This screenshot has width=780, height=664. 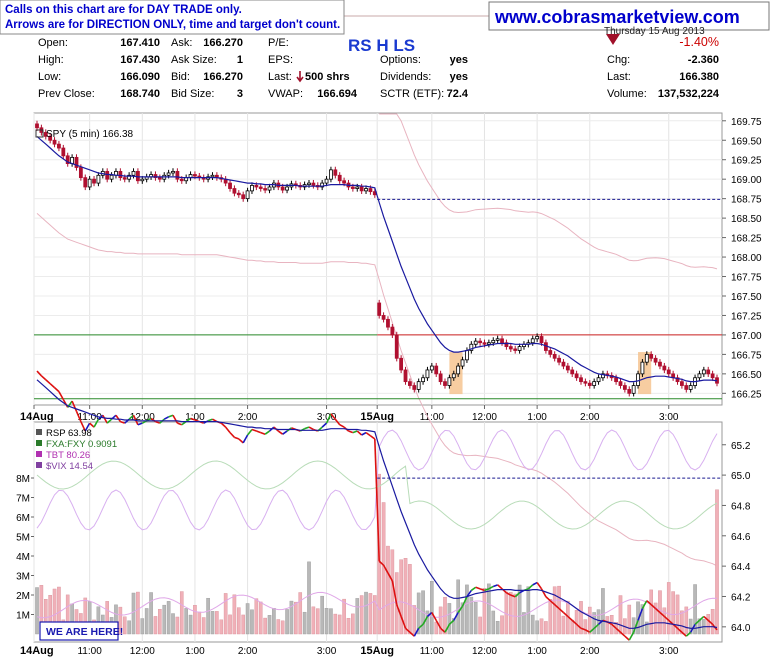 What do you see at coordinates (327, 417) in the screenshot?
I see `price-x-tick-label: 3:00` at bounding box center [327, 417].